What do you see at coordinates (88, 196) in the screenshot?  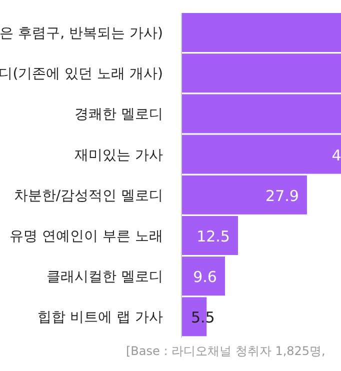 I see `y-tick-label: 차분한/감성적인 멜로디` at bounding box center [88, 196].